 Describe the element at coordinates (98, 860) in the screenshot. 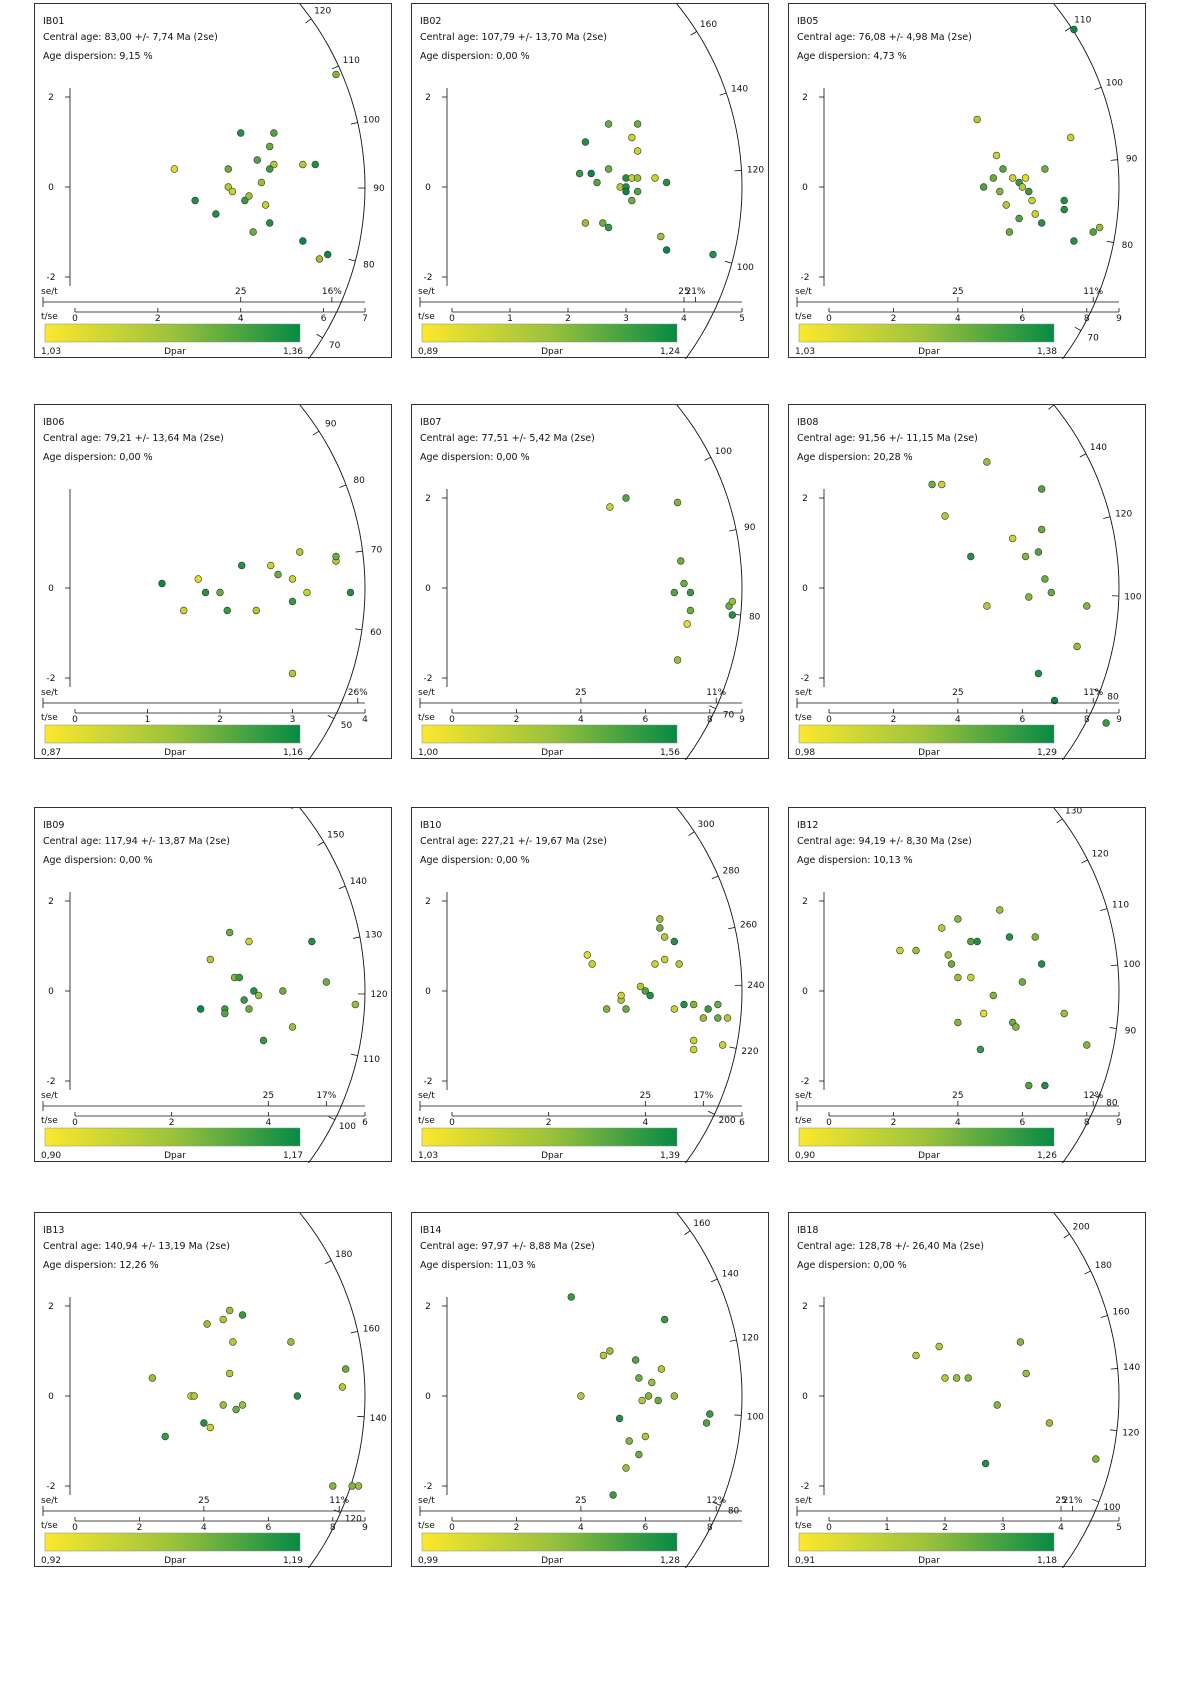

I see `age-dispersion-label: Age dispersion: 0,00 %` at that location.